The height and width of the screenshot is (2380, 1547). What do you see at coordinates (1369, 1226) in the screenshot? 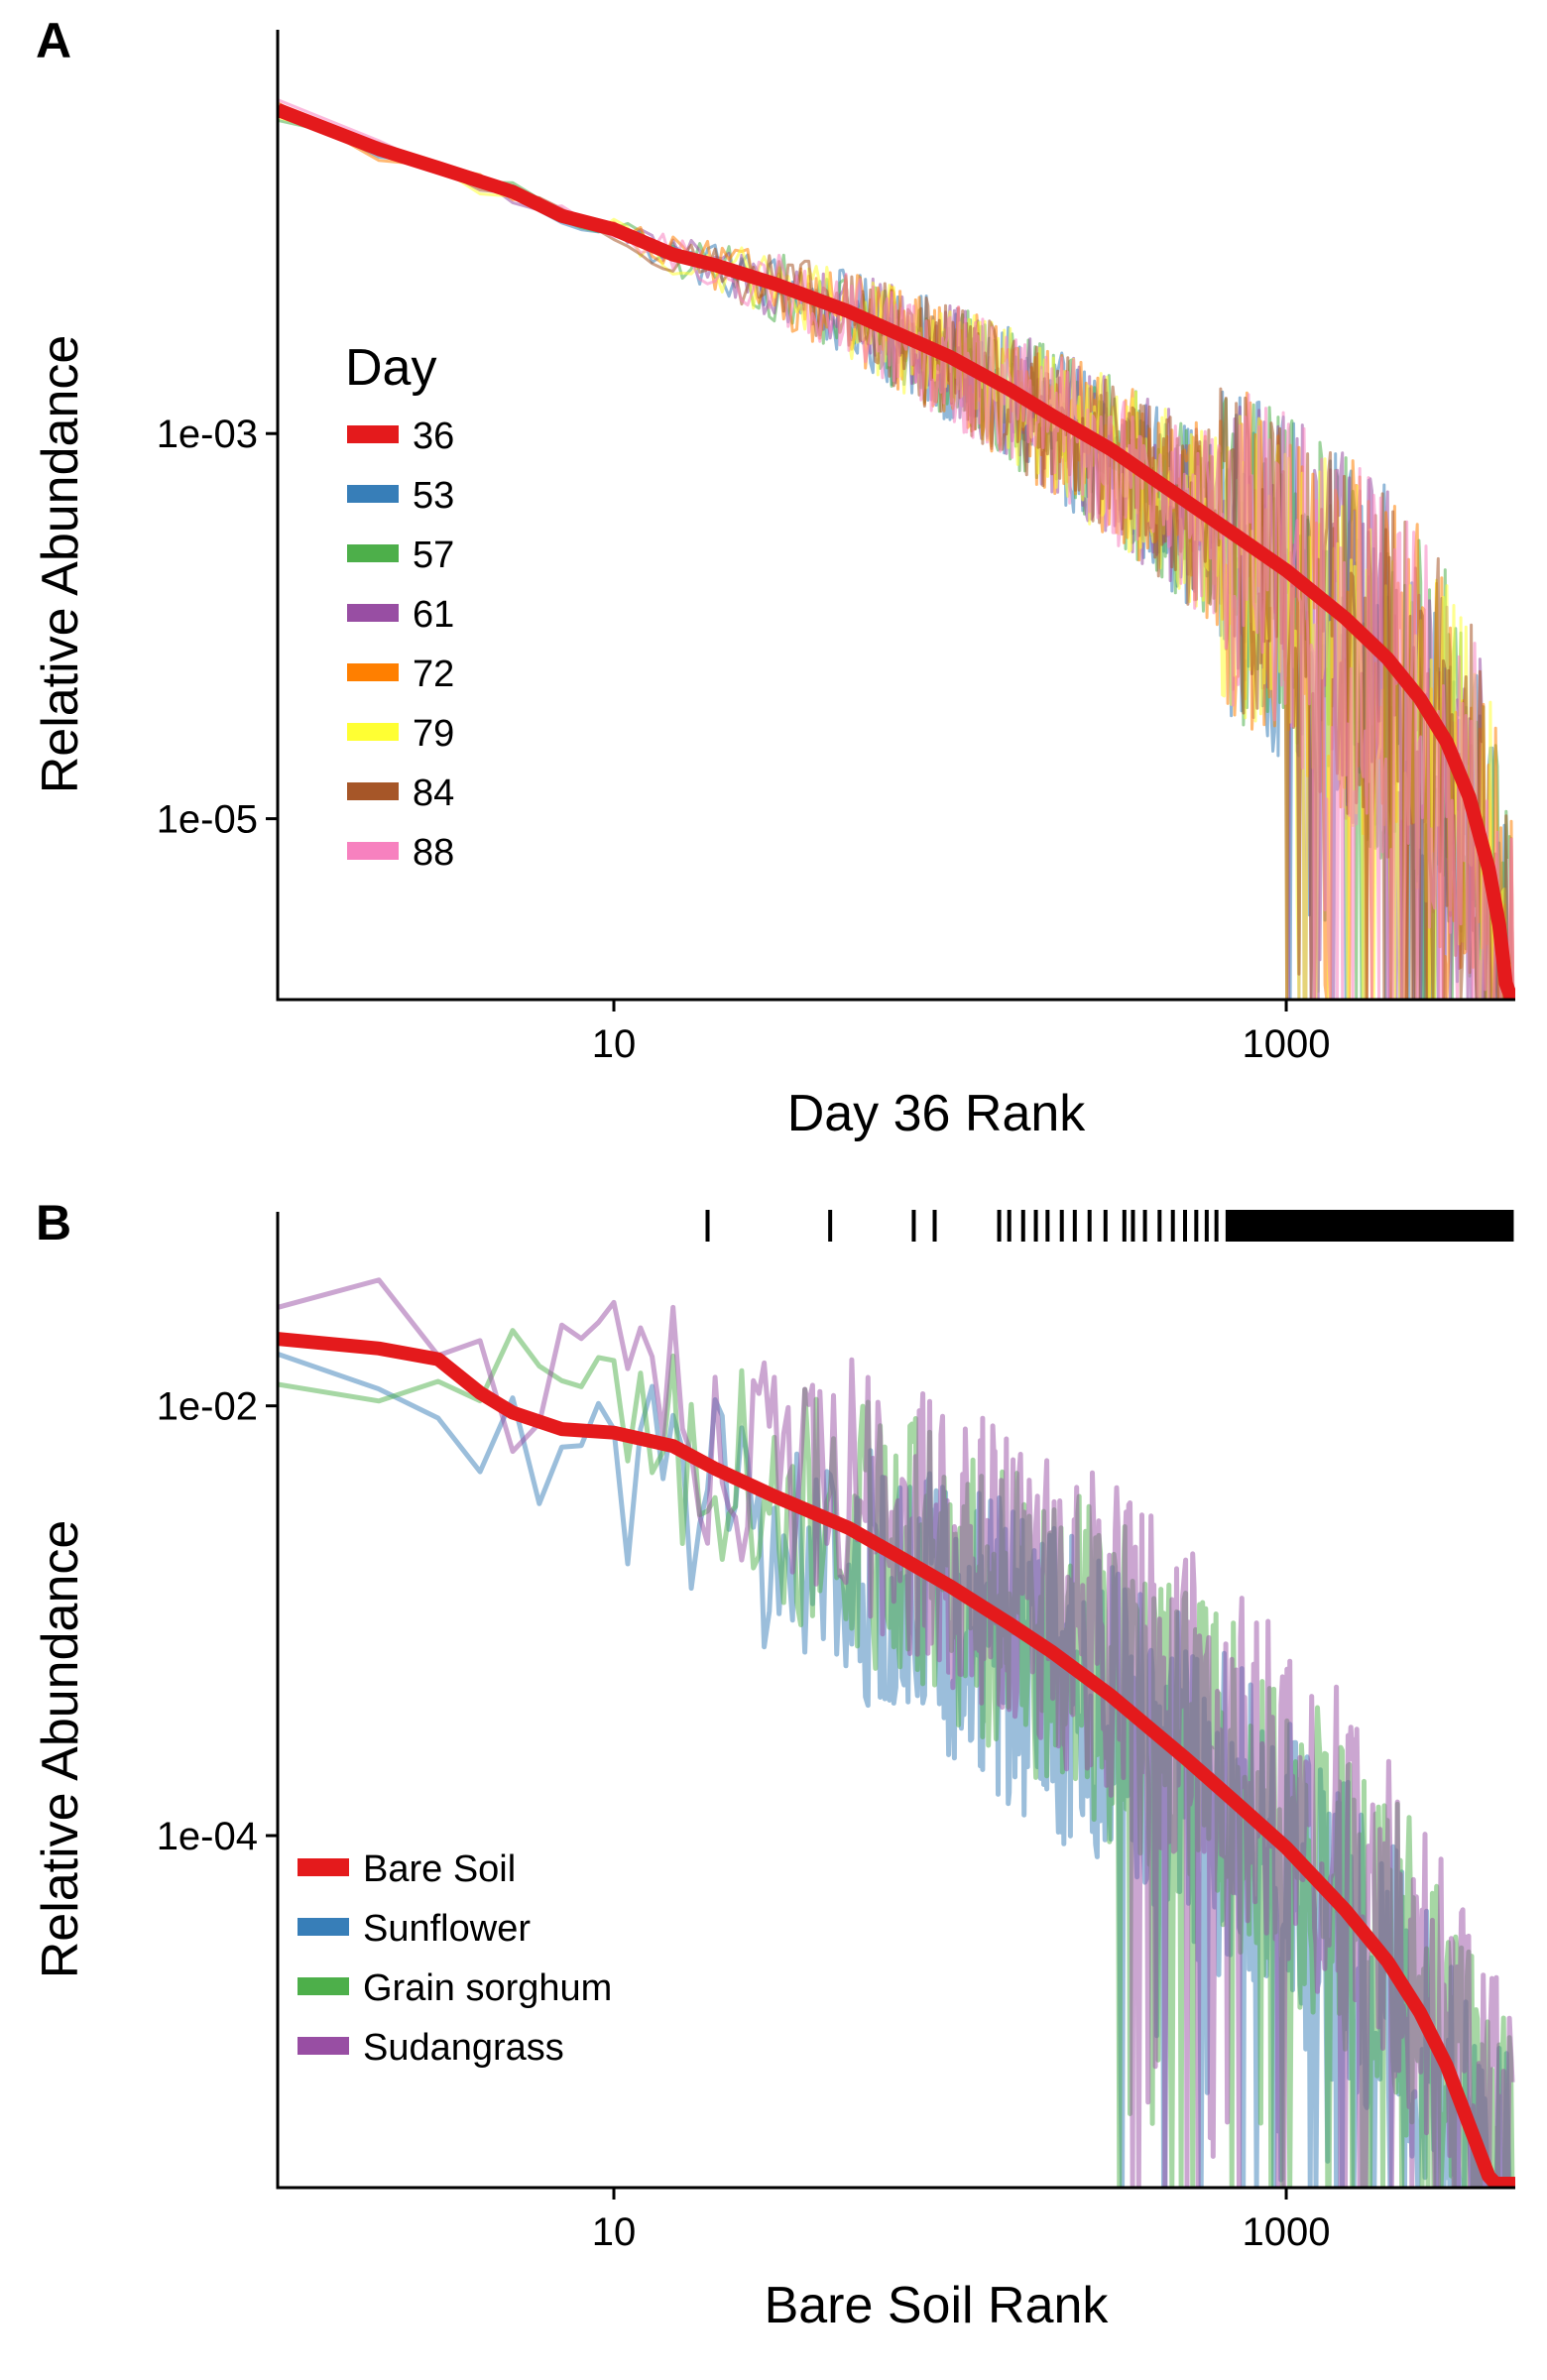
I see `rug-mark-dense` at bounding box center [1369, 1226].